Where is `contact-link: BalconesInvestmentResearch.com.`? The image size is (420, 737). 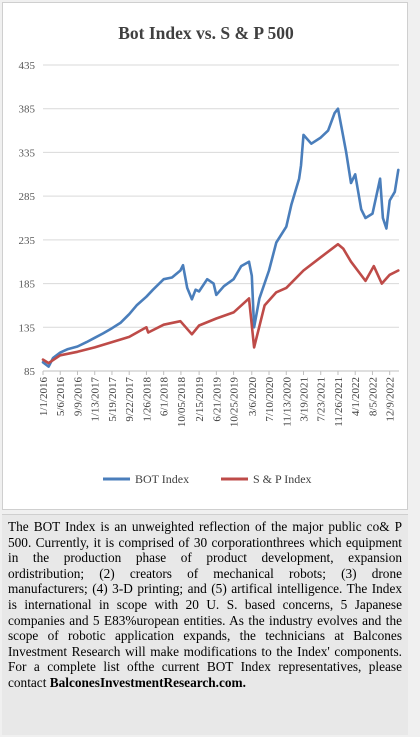
contact-link: BalconesInvestmentResearch.com. is located at coordinates (147, 682).